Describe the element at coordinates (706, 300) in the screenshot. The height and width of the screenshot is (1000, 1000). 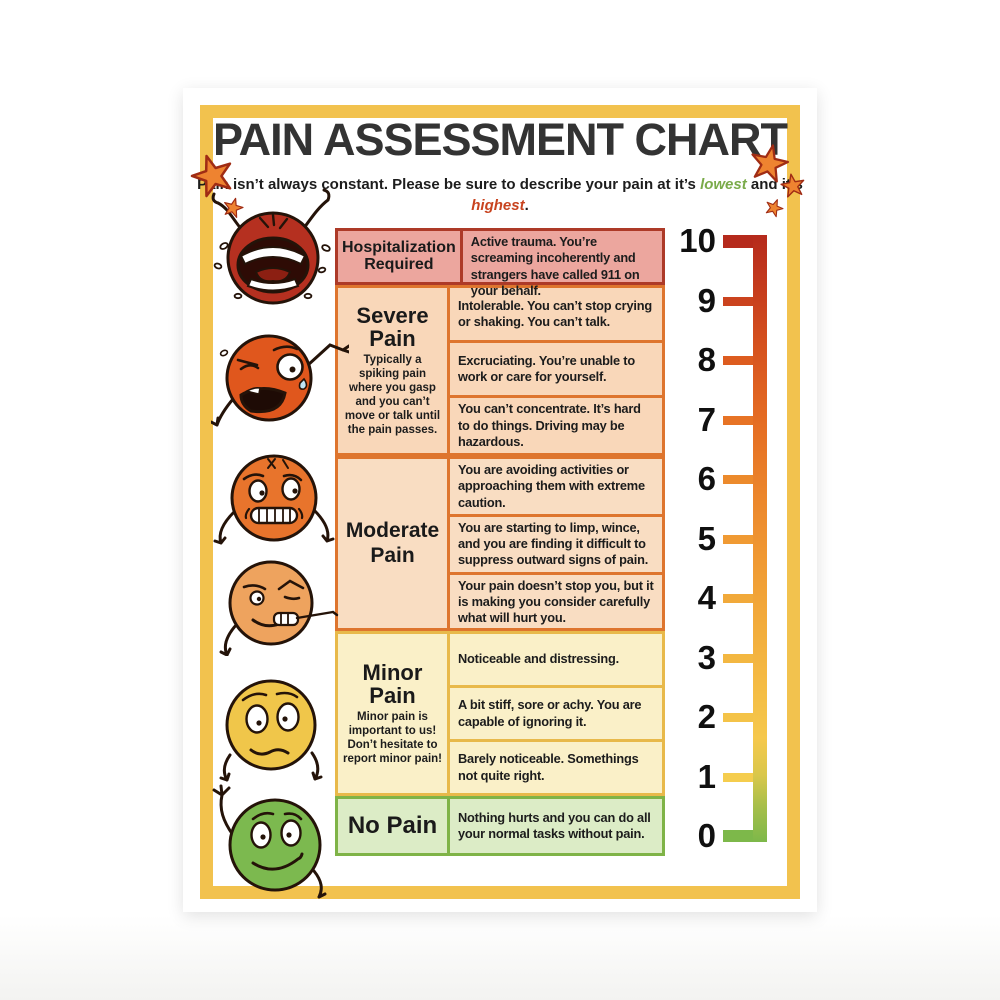
I see `scale-number-9: 9` at that location.